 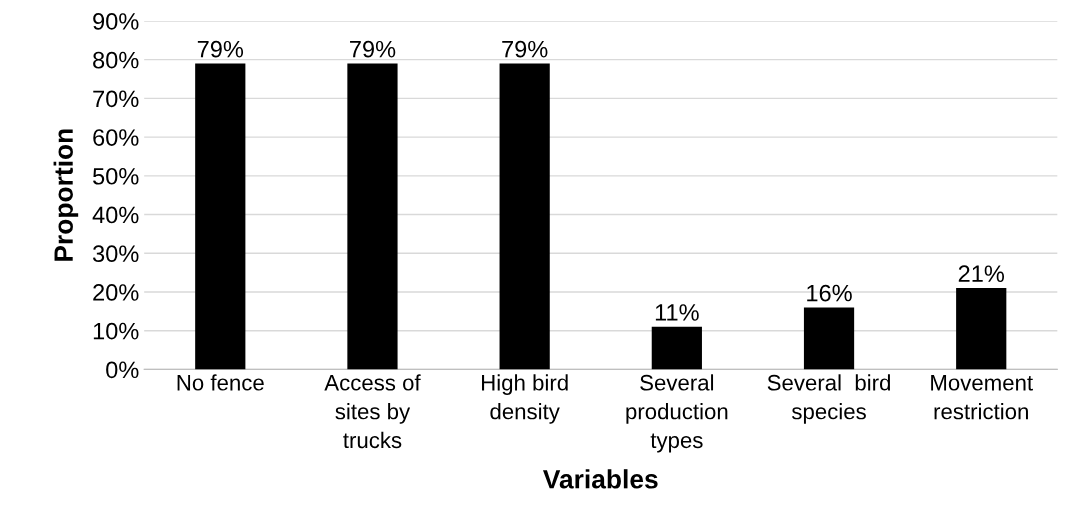 I want to click on y-tick-label: 0%, so click(x=122, y=370).